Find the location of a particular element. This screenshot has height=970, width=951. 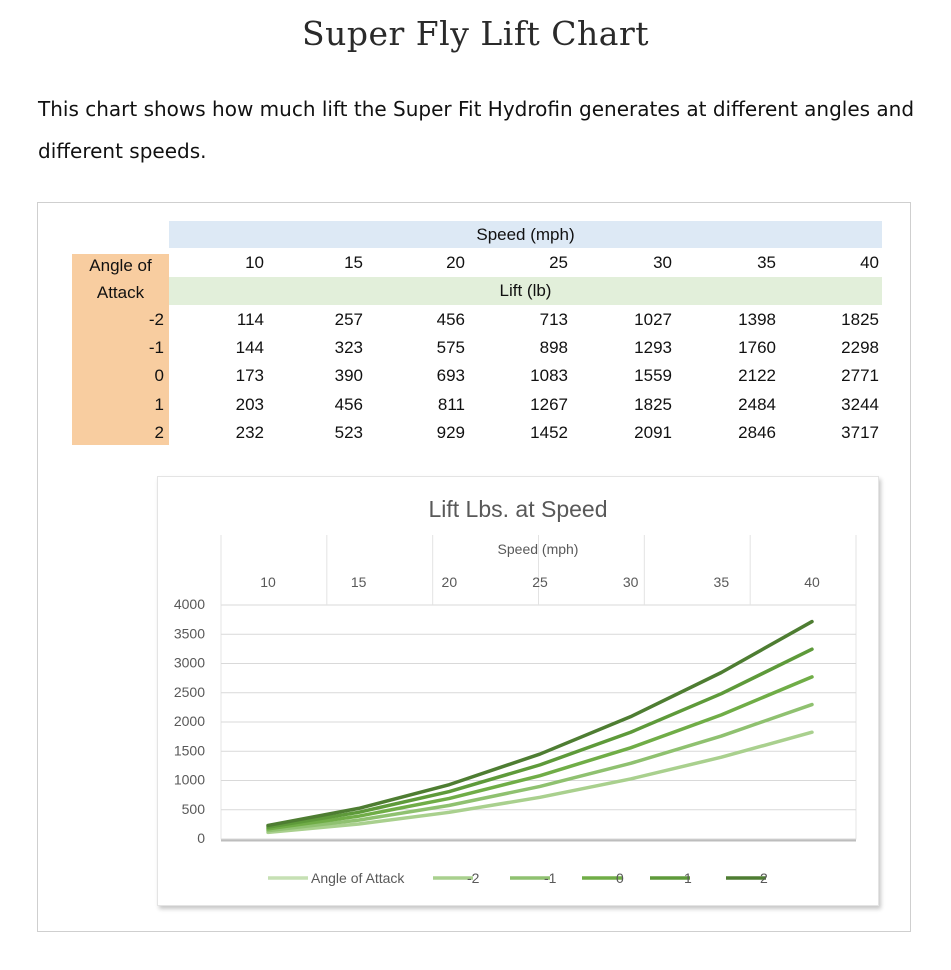

angle-header-band is located at coordinates (120, 349).